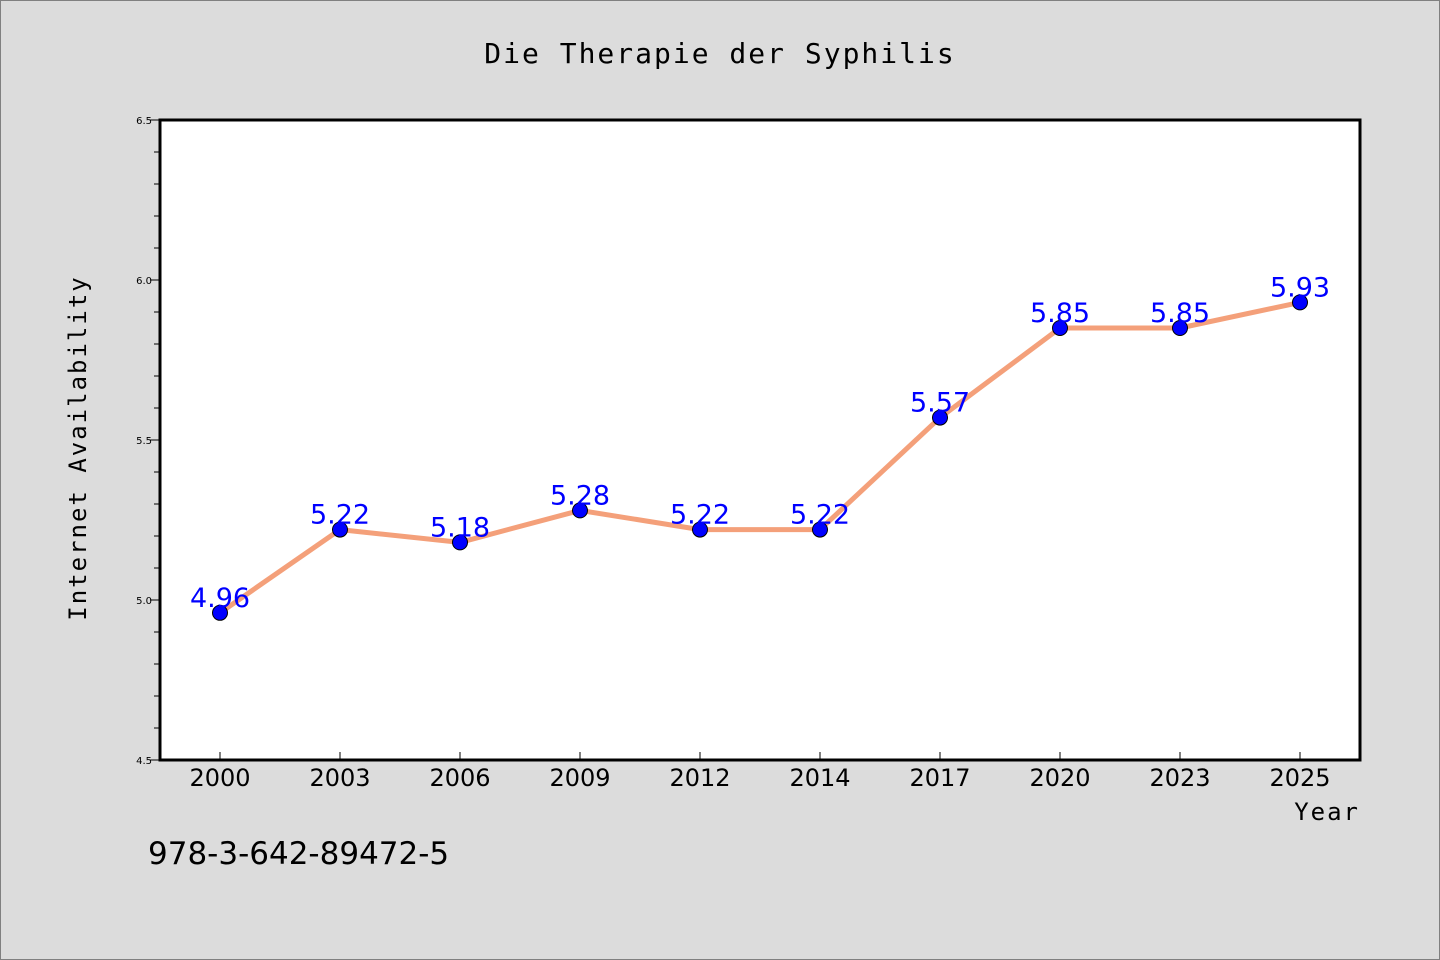 The width and height of the screenshot is (1440, 960). I want to click on x-axis-label: Year, so click(1327, 812).